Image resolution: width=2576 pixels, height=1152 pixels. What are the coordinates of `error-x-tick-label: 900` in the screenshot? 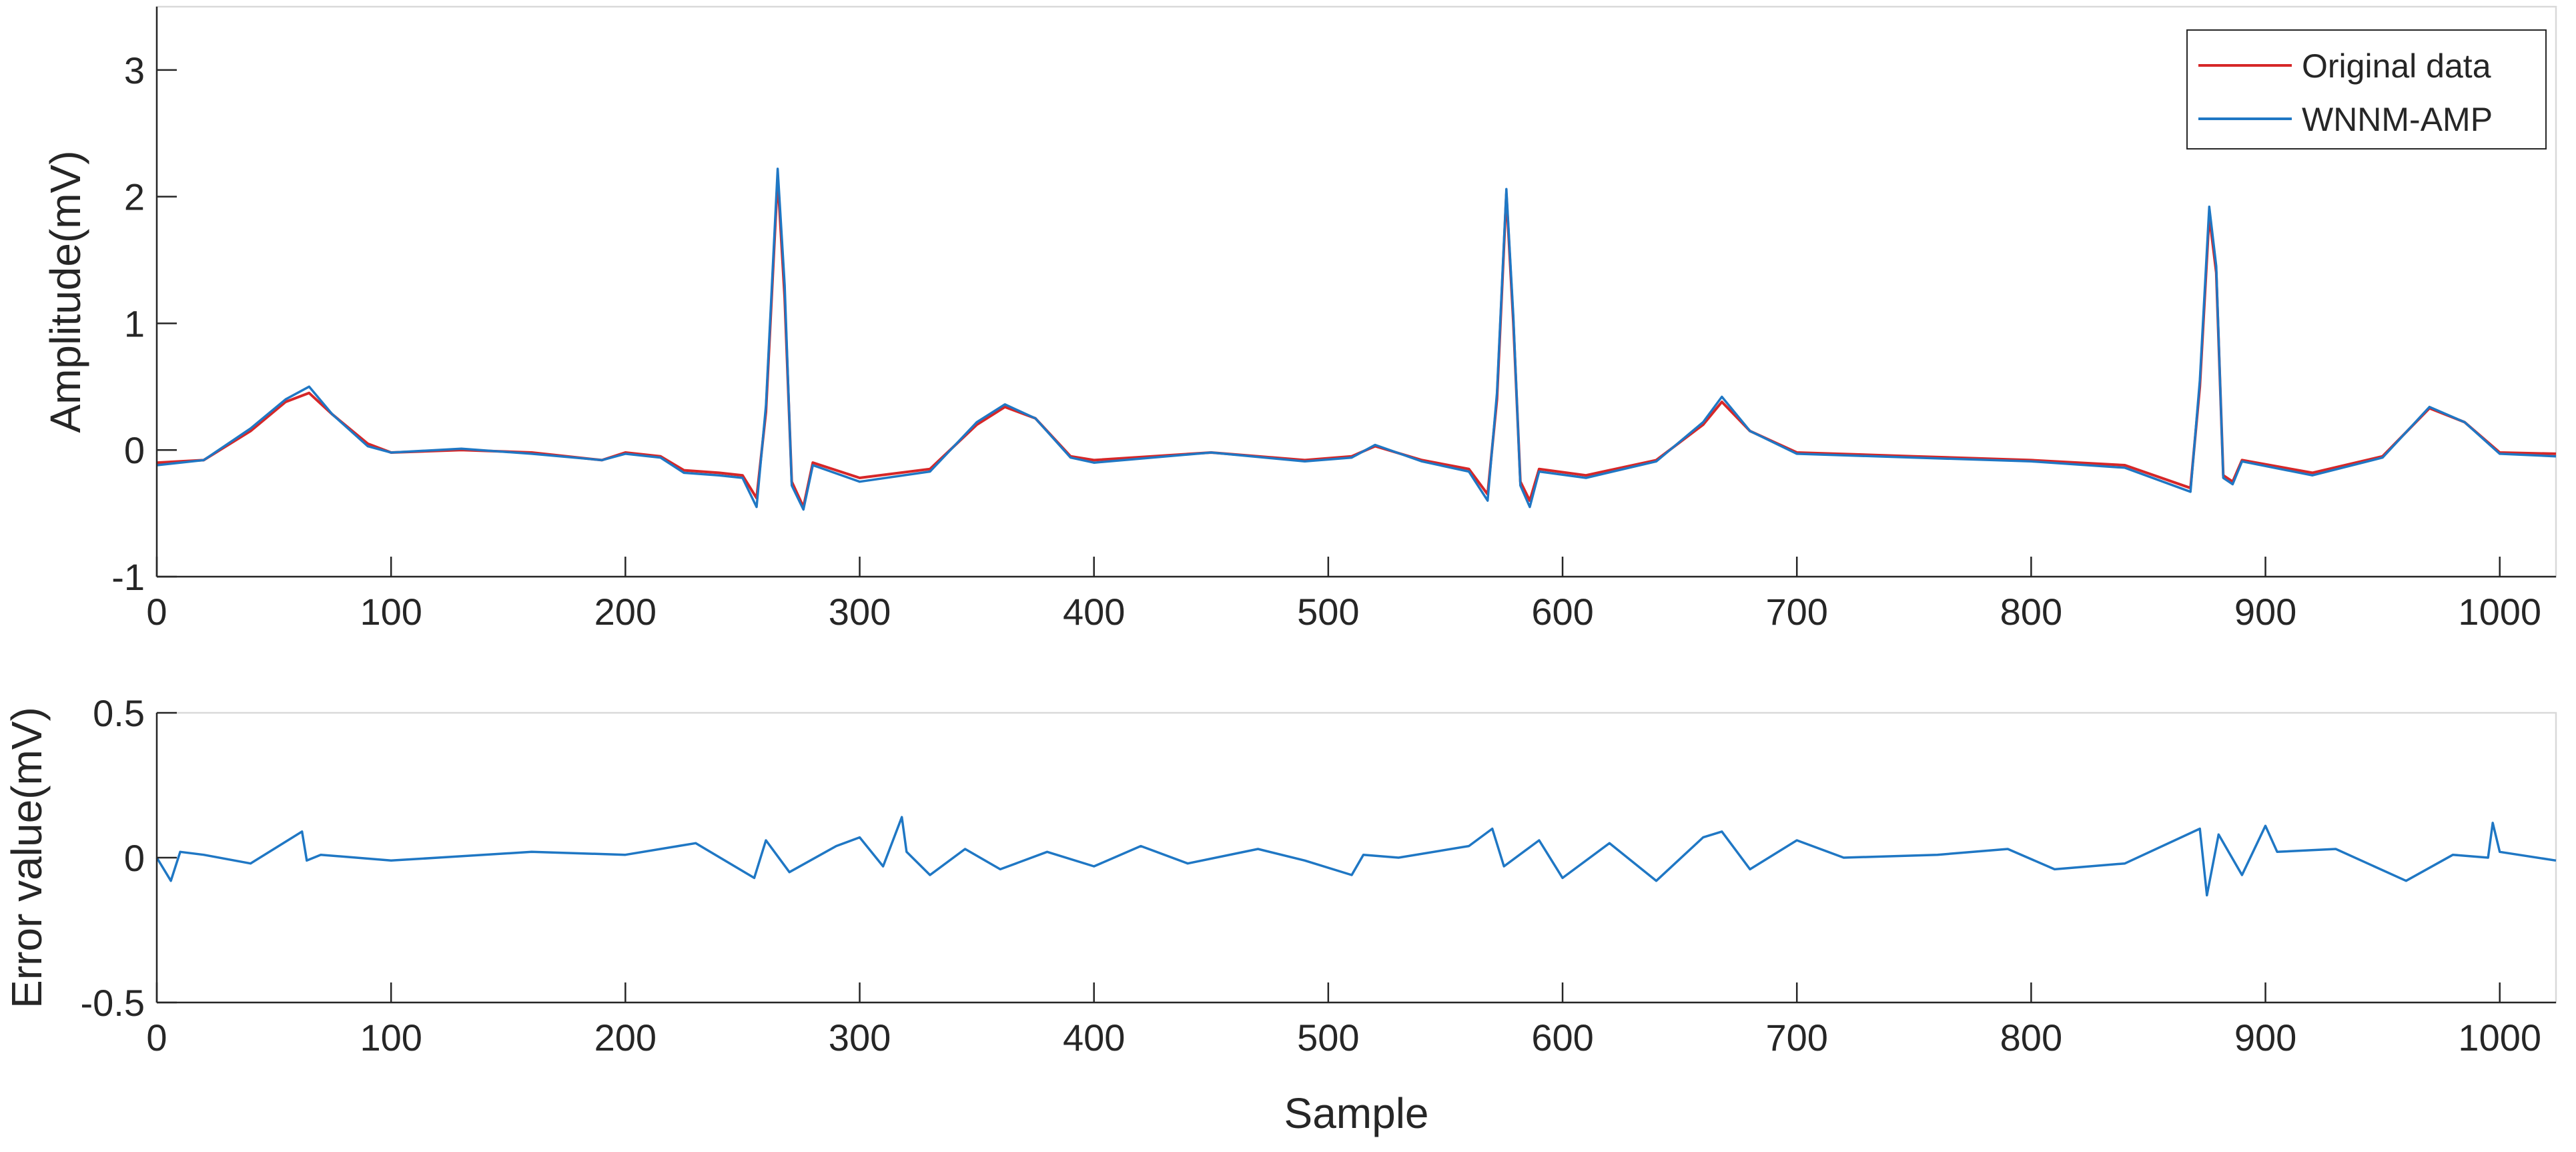 It's located at (2265, 1038).